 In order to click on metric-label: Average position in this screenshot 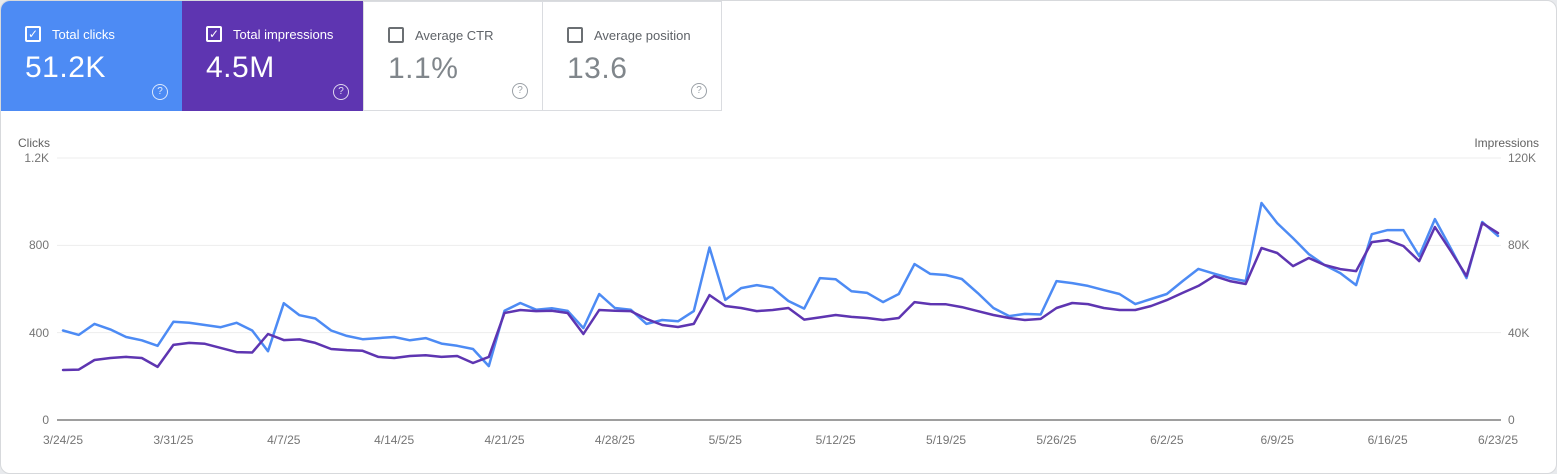, I will do `click(642, 35)`.